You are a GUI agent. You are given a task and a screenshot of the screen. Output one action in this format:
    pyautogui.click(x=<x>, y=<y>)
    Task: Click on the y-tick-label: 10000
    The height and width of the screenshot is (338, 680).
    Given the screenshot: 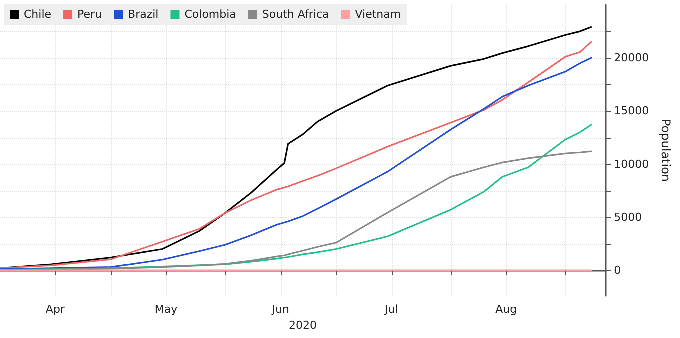 What is the action you would take?
    pyautogui.click(x=632, y=164)
    